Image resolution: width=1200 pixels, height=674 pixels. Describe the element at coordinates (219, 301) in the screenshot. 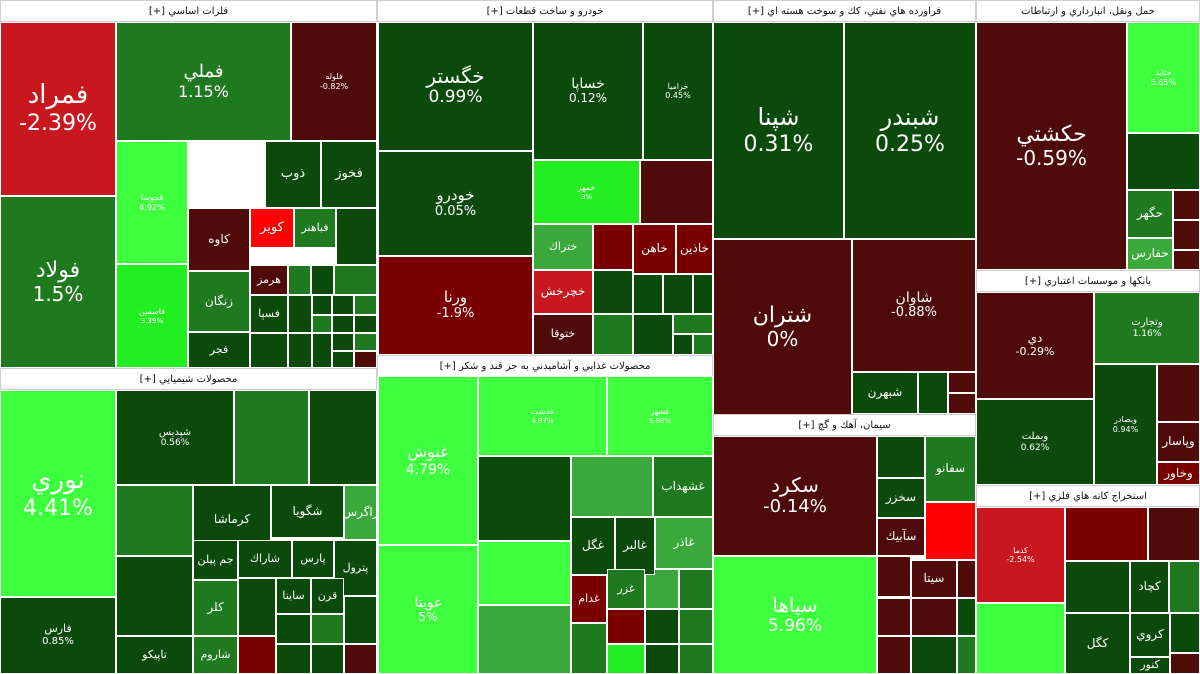

I see `stock-tile: زنگان` at that location.